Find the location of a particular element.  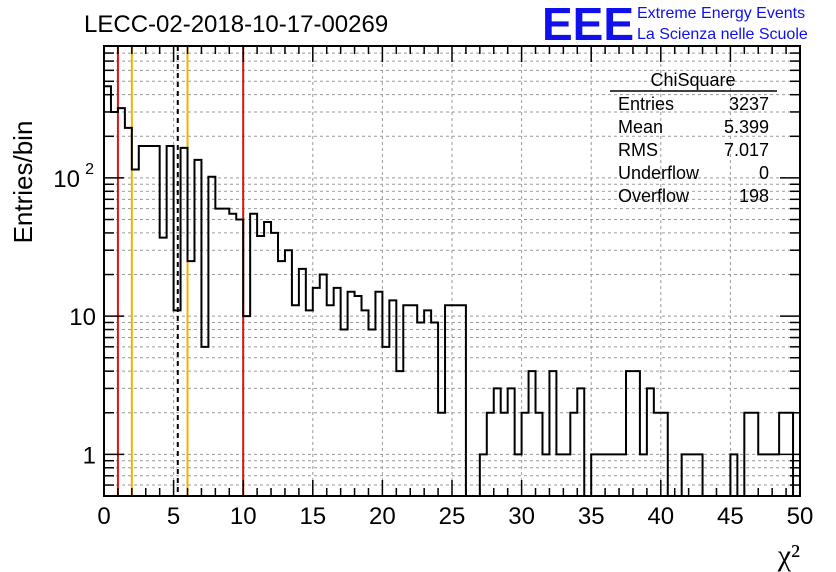

x-tick-label: 20 is located at coordinates (382, 516).